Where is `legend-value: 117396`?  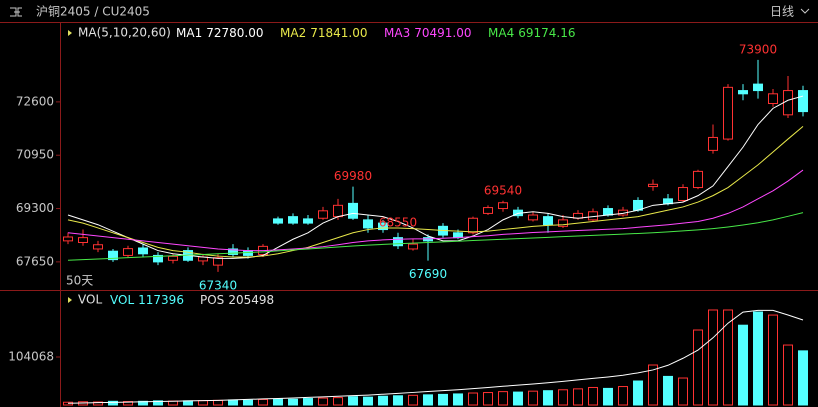
legend-value: 117396 is located at coordinates (161, 300).